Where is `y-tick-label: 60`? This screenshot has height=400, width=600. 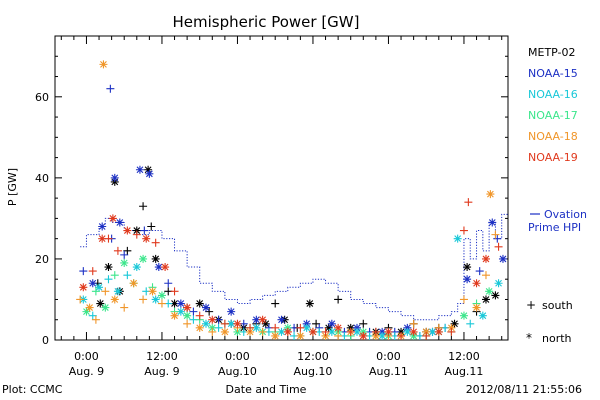
y-tick-label: 60 is located at coordinates (42, 97).